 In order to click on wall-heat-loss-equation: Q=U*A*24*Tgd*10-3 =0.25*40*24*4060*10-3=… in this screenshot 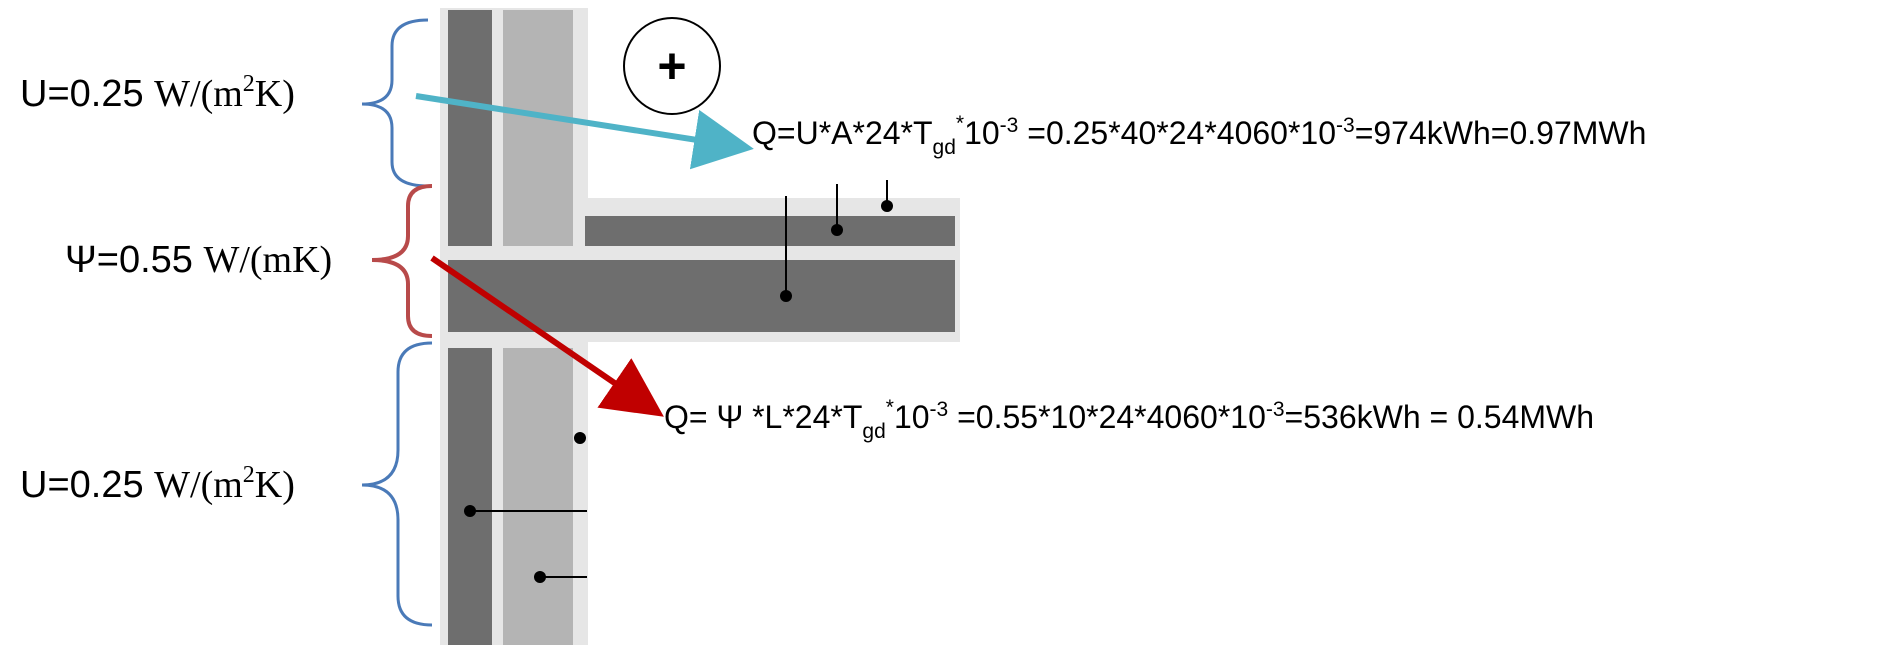, I will do `click(1199, 135)`.